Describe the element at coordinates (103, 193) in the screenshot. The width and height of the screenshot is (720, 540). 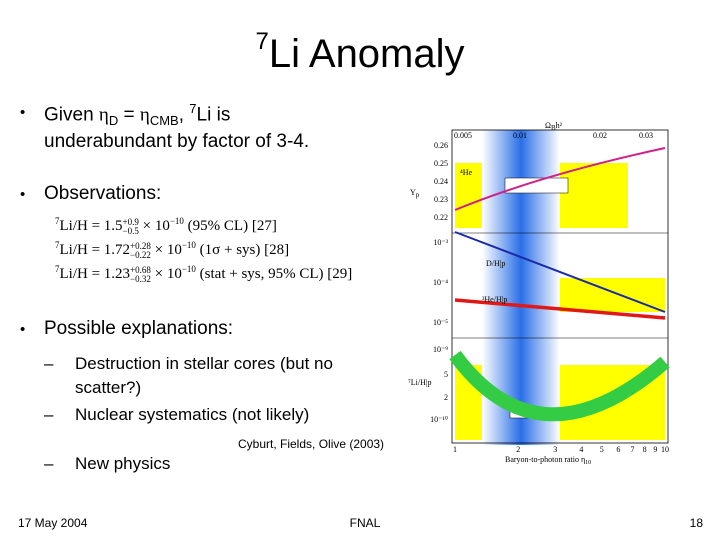
I see `bullet-text: Observations:` at that location.